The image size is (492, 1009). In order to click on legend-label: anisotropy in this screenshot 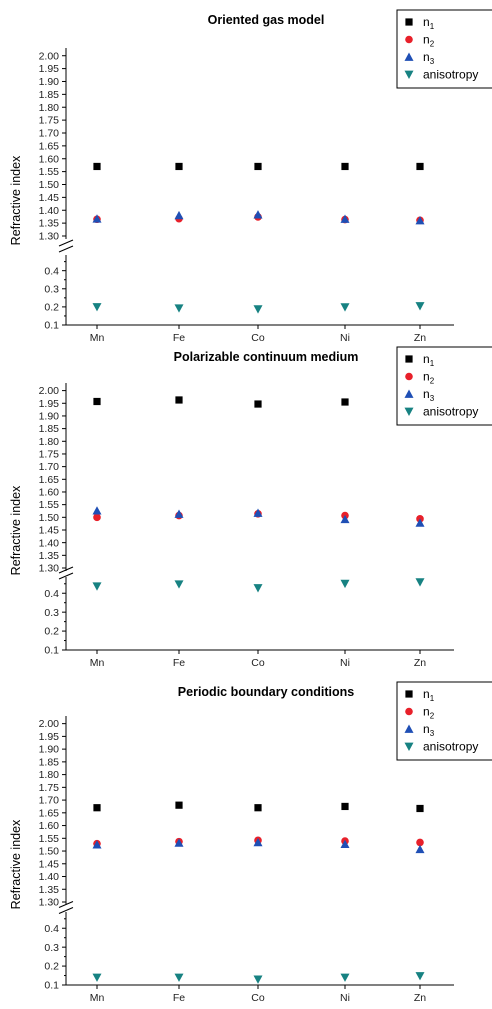, I will do `click(450, 747)`.